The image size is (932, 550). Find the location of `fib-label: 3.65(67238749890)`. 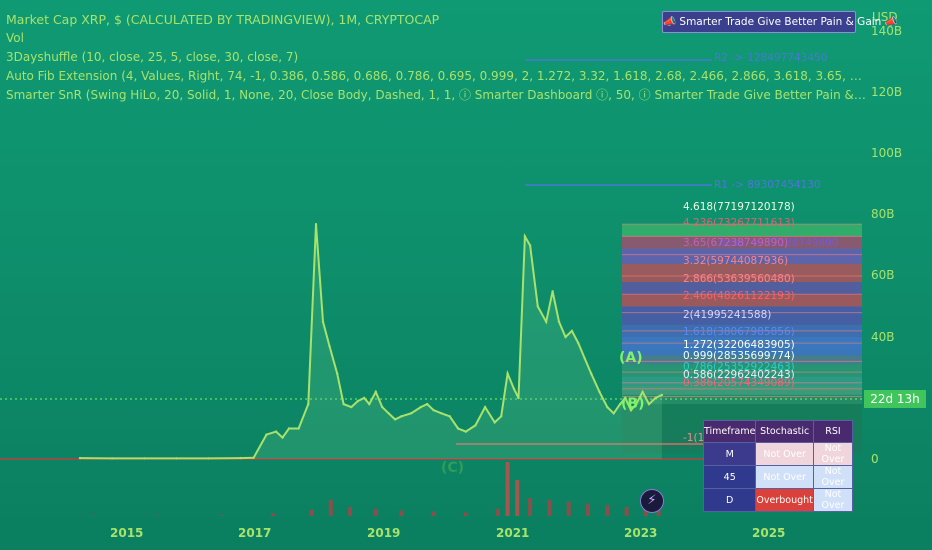

fib-label: 3.65(67238749890) is located at coordinates (736, 243).